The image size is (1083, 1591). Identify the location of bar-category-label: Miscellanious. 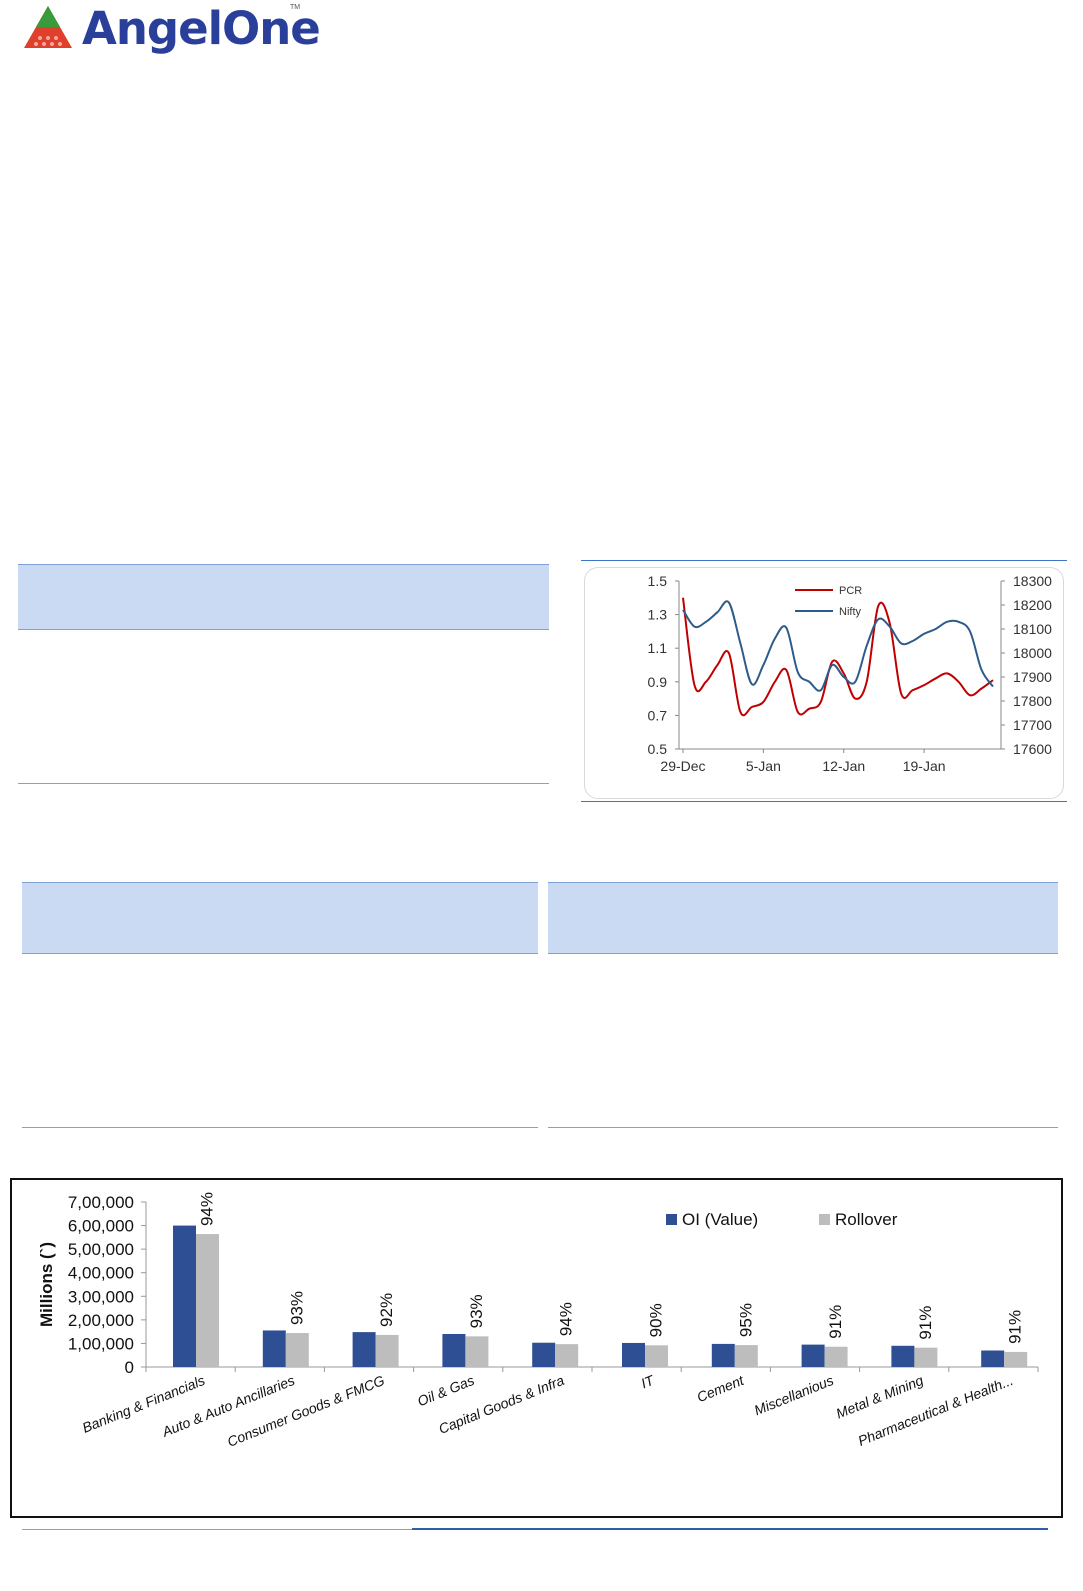
(794, 1395).